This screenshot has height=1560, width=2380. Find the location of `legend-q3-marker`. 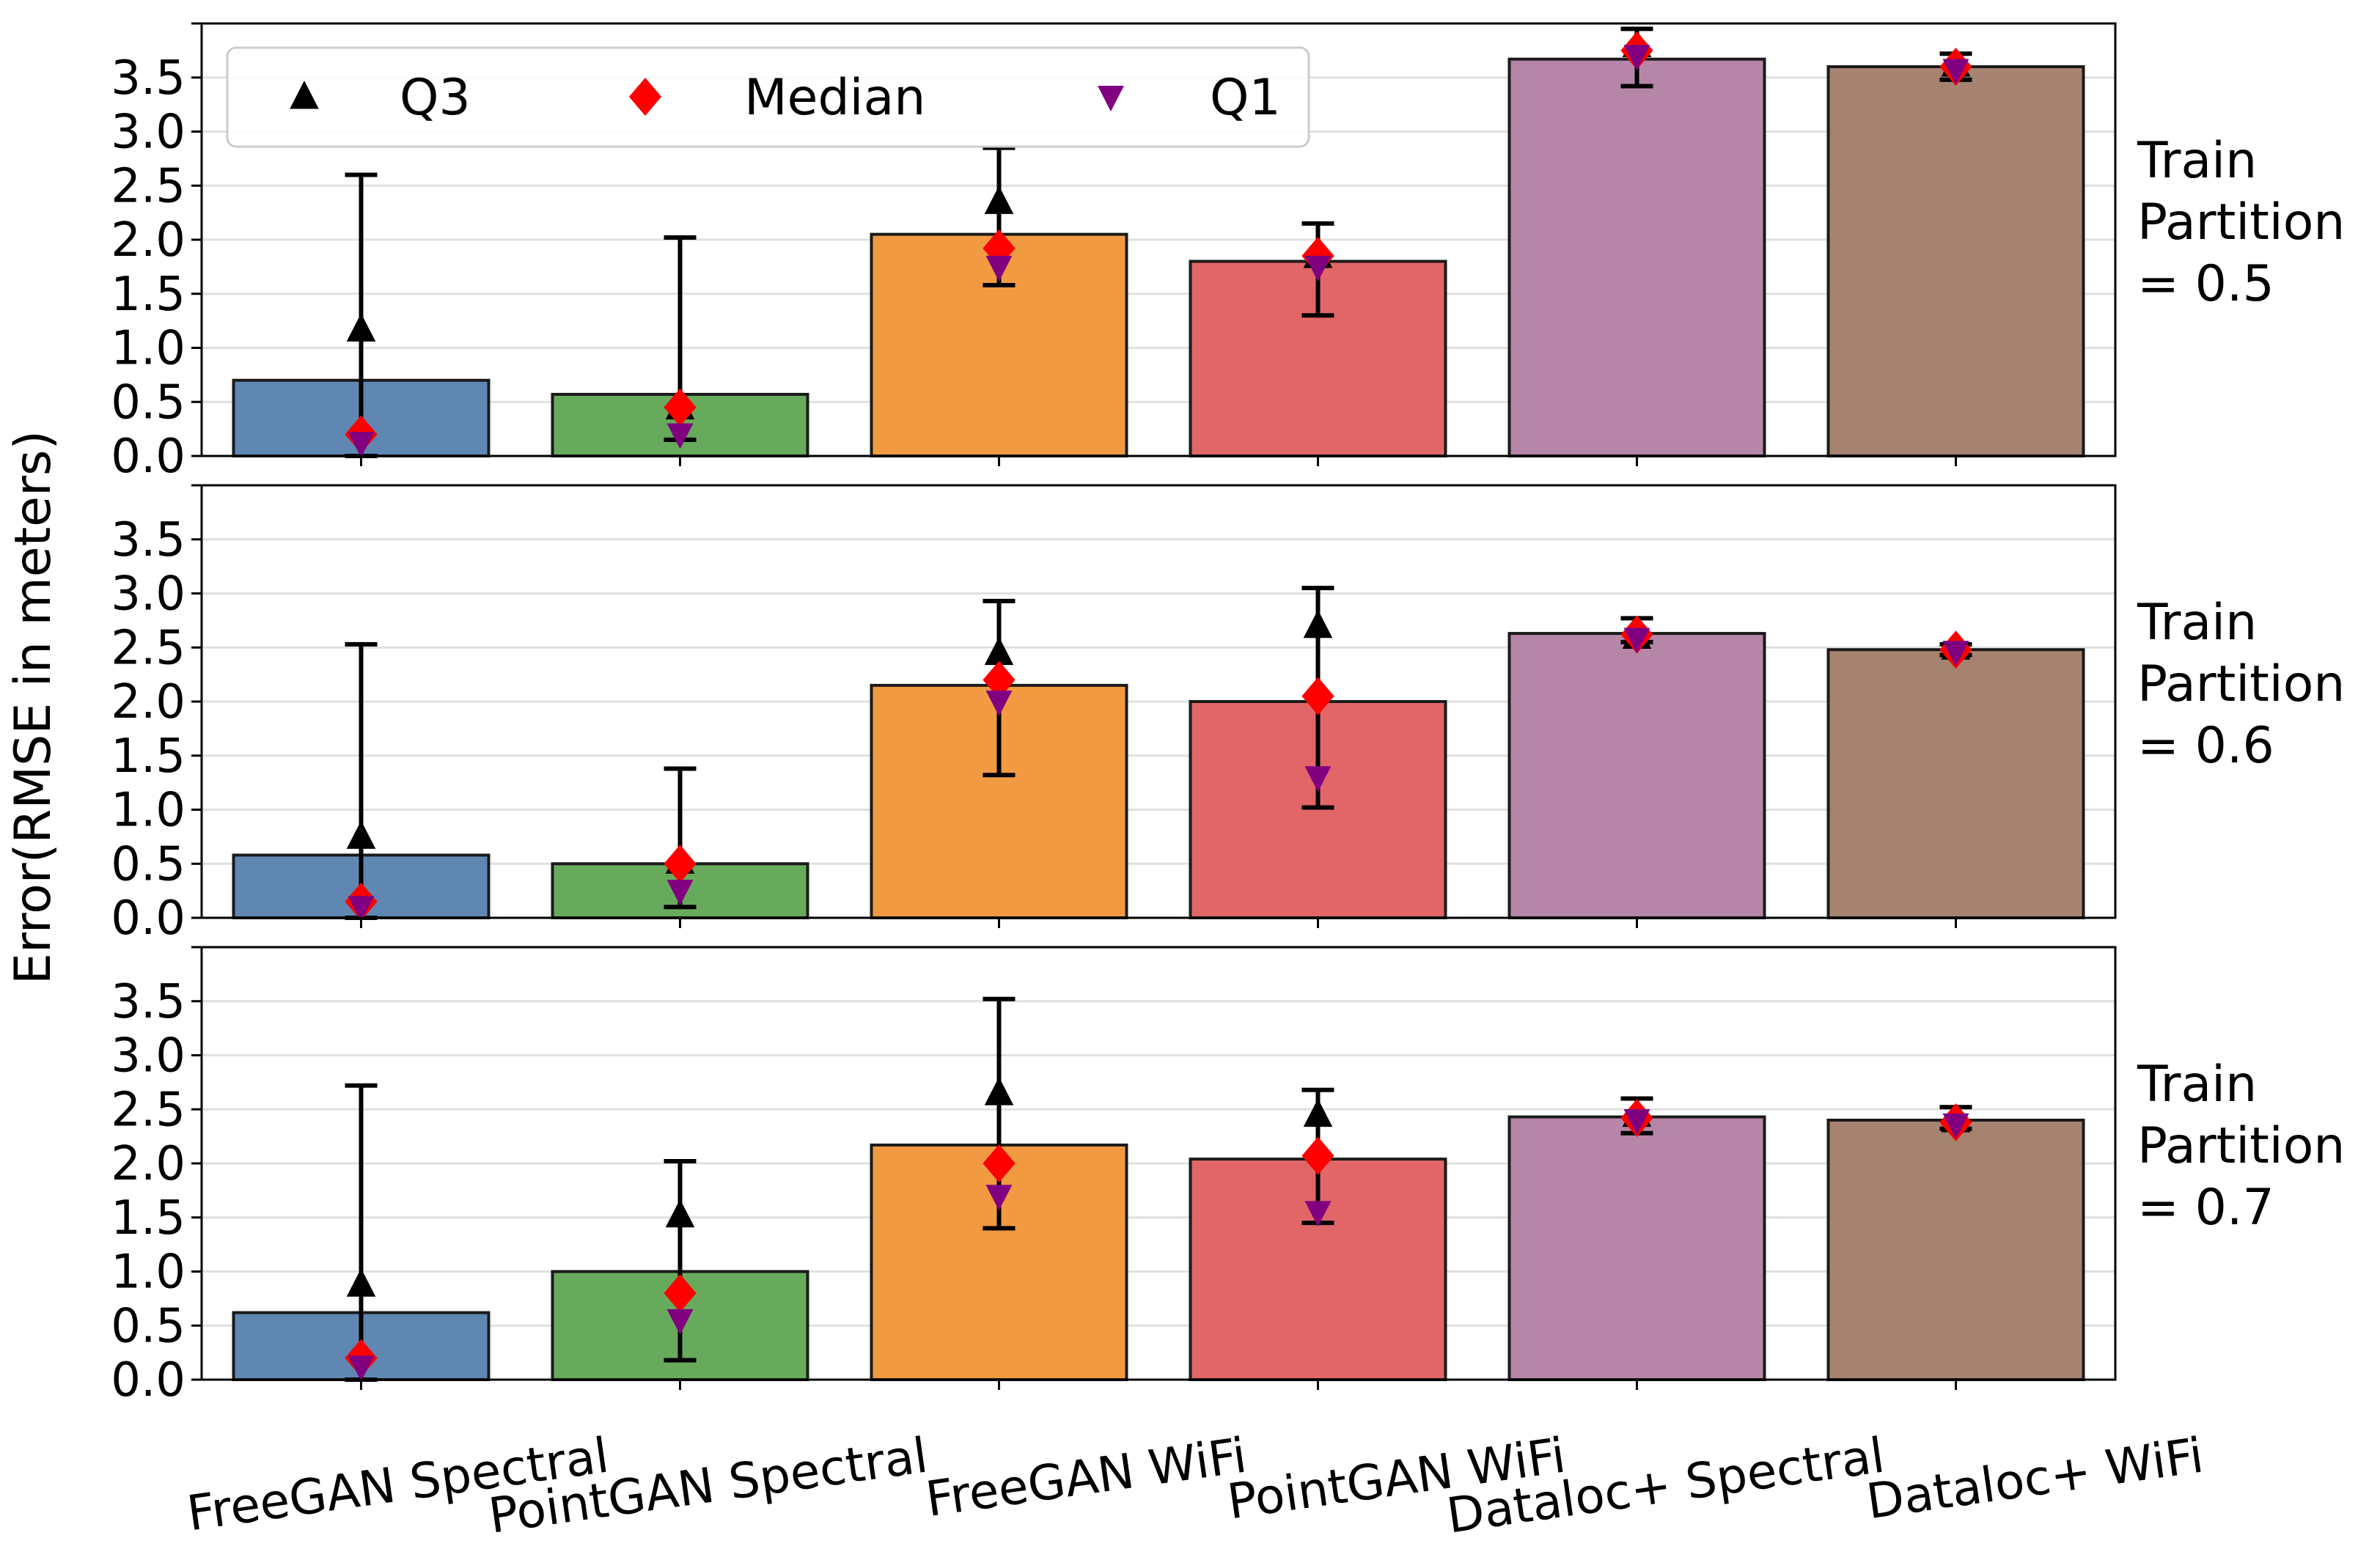

legend-q3-marker is located at coordinates (304, 95).